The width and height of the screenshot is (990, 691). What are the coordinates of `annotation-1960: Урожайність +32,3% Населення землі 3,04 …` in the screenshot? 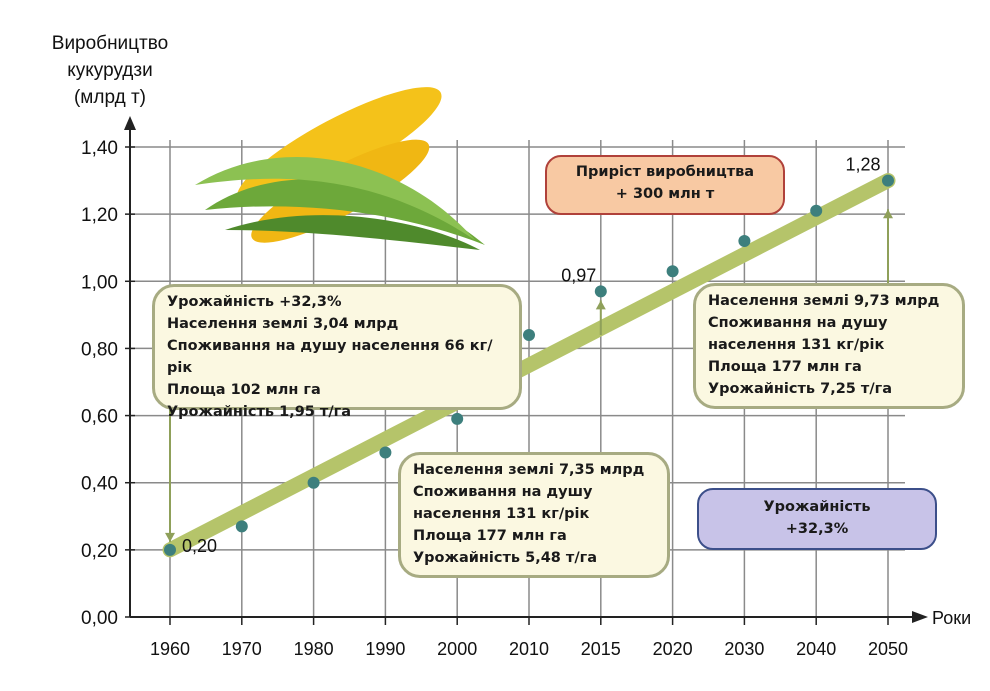 It's located at (337, 352).